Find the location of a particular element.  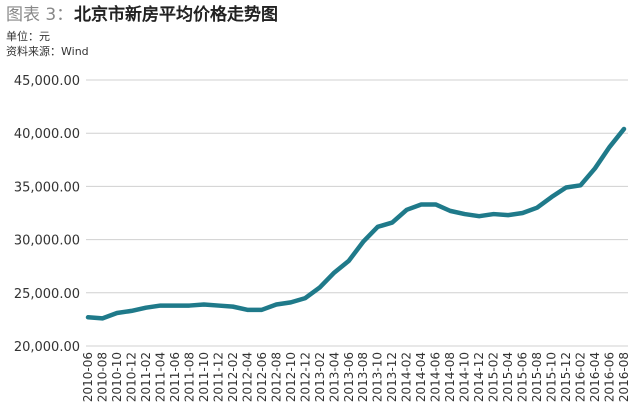

x-tick-label: 2016-08 is located at coordinates (624, 377).